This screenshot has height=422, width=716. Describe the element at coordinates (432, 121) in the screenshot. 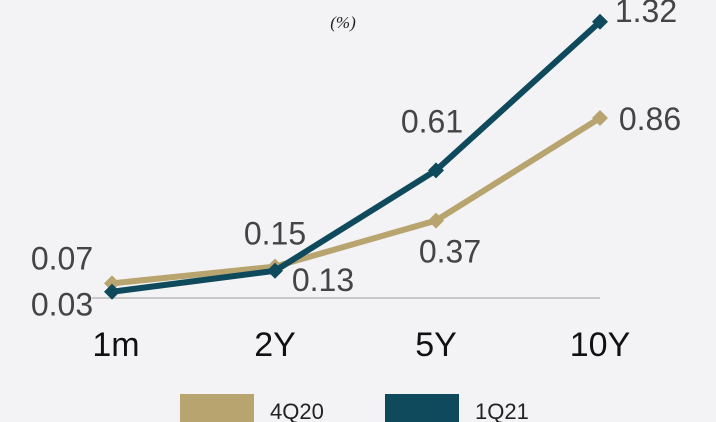

I see `data-label-1Q21-5Y: 0.61` at that location.